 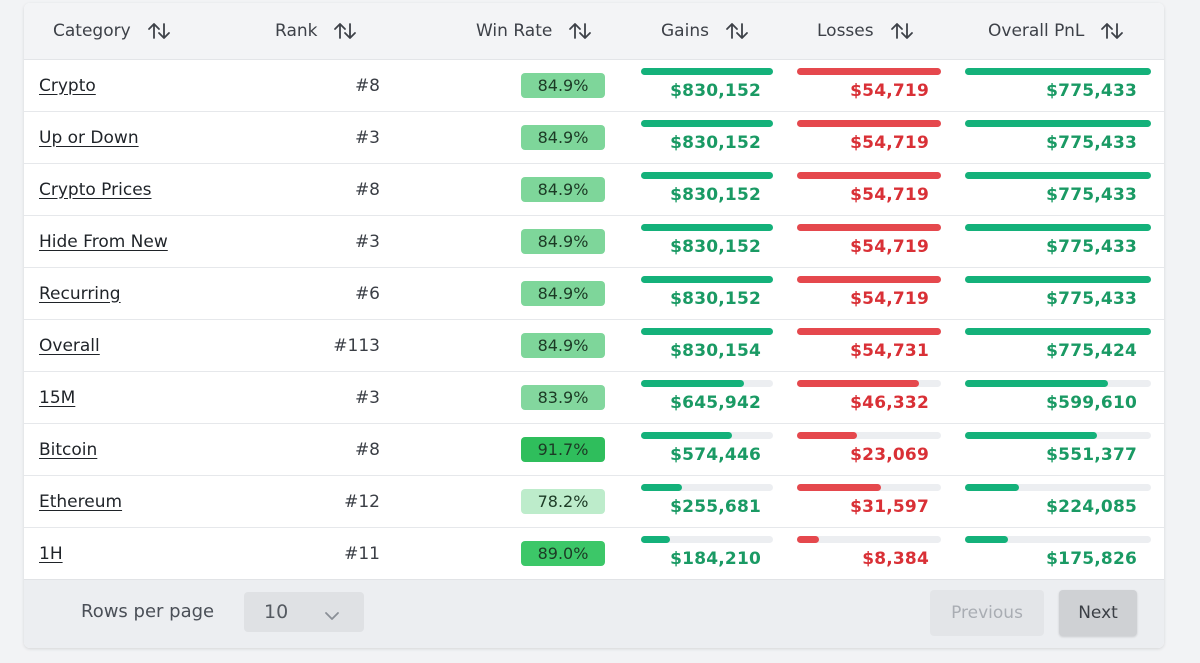 I want to click on category-cell: 1H, so click(x=51, y=553).